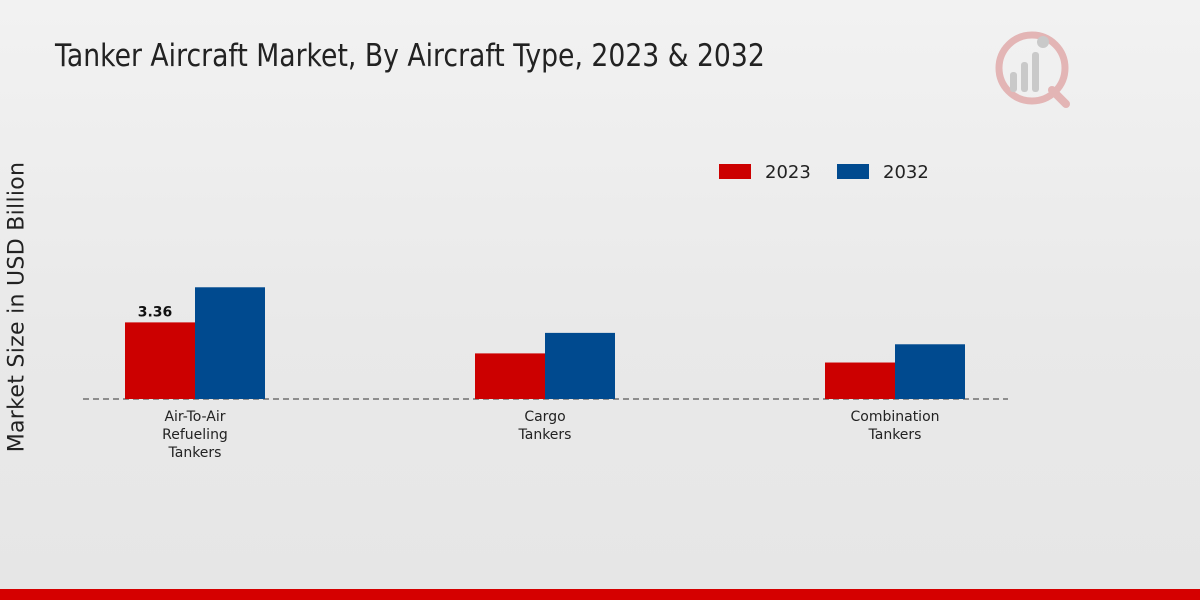 Image resolution: width=1200 pixels, height=600 pixels. I want to click on data-labels: 3.36, so click(155, 312).